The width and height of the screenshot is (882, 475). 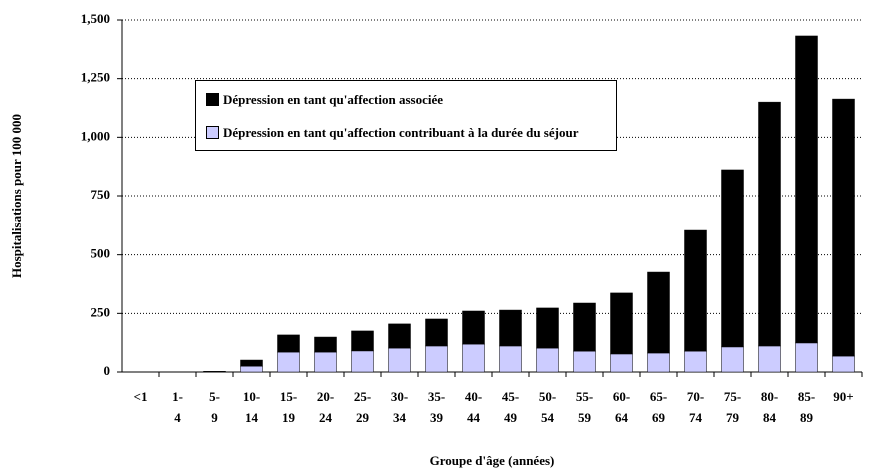 What do you see at coordinates (362, 407) in the screenshot?
I see `x-tick-label: 25-29` at bounding box center [362, 407].